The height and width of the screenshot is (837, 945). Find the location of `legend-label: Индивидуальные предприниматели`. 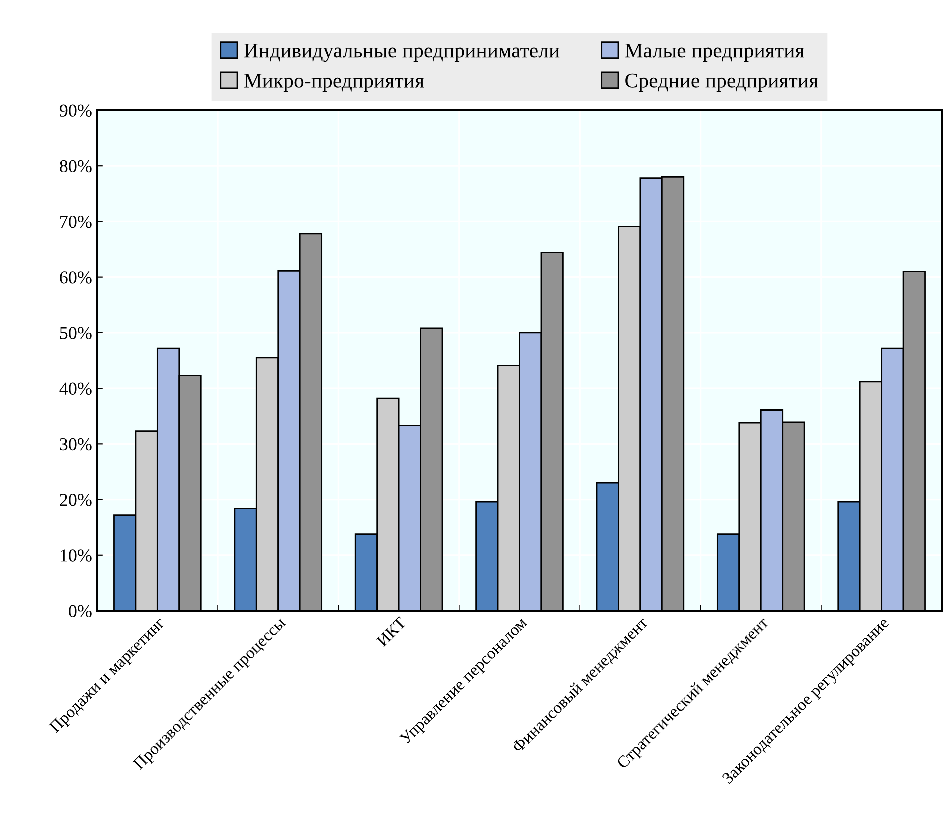

legend-label: Индивидуальные предприниматели is located at coordinates (402, 53).